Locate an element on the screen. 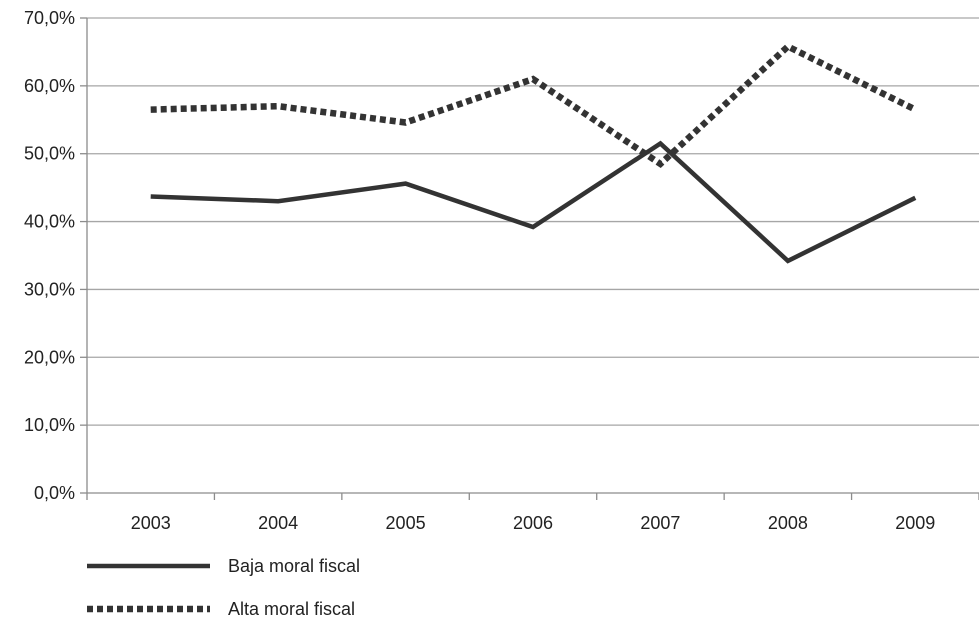 The width and height of the screenshot is (979, 623). x-tick-label: 2004 is located at coordinates (278, 523).